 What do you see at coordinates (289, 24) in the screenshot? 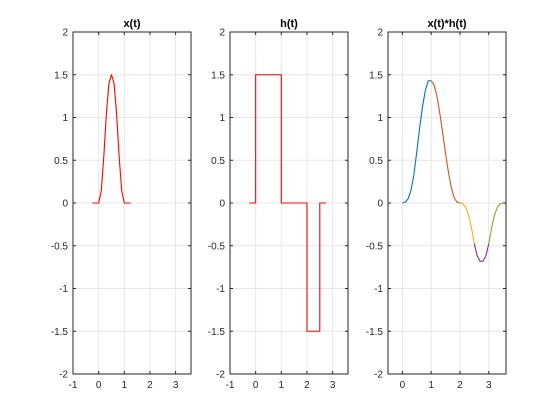
I see `subplot-title: h(t)` at bounding box center [289, 24].